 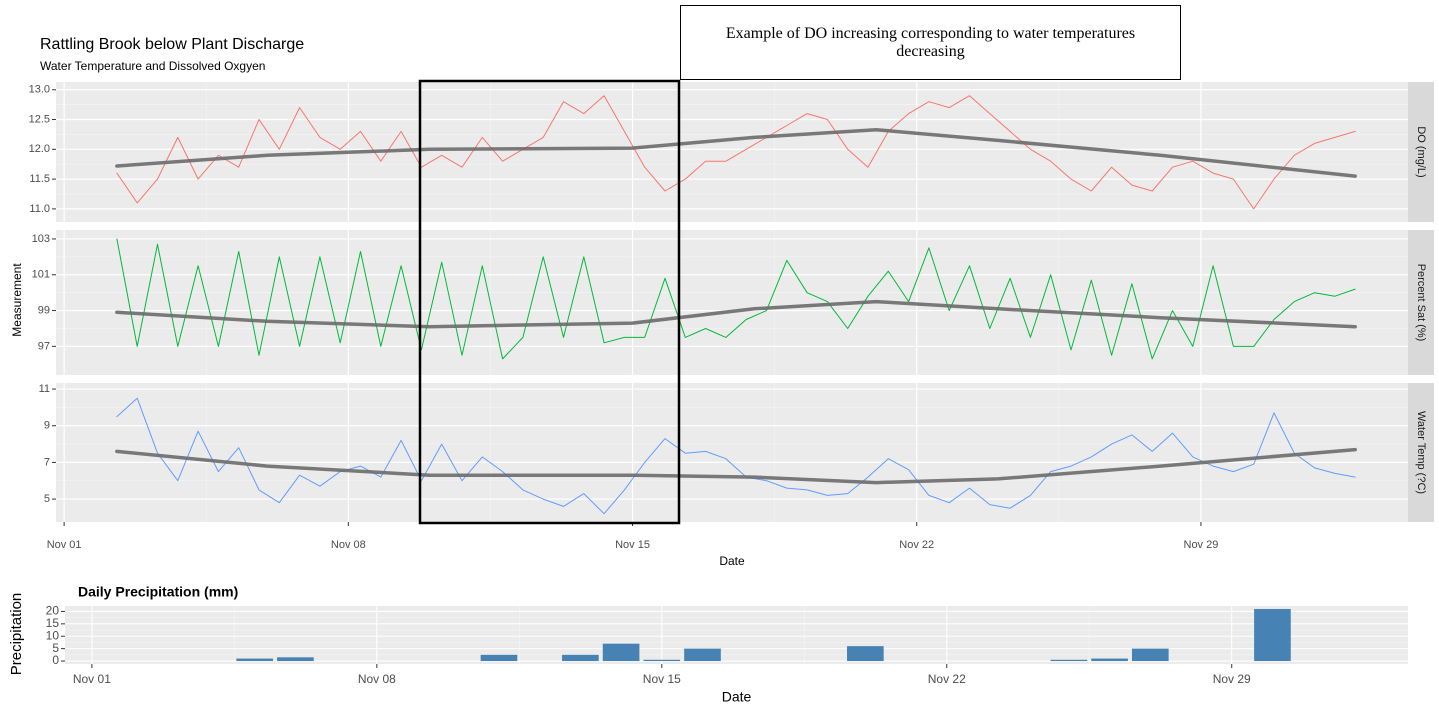 I want to click on chart-title: Rattling Brook below Plant Discharge, so click(x=172, y=44).